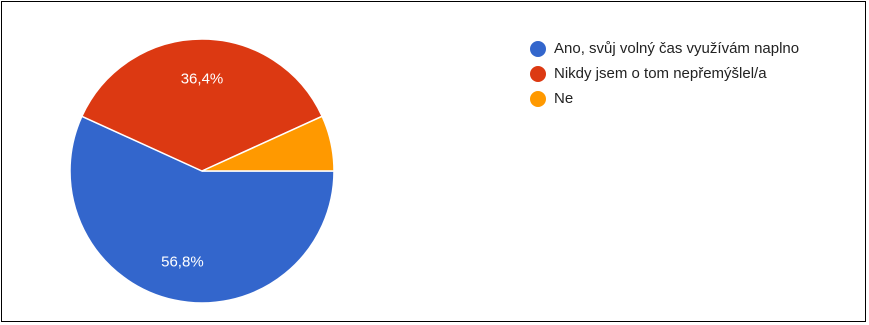 The image size is (869, 325). Describe the element at coordinates (182, 261) in the screenshot. I see `slice-value-label: 56,8%` at that location.